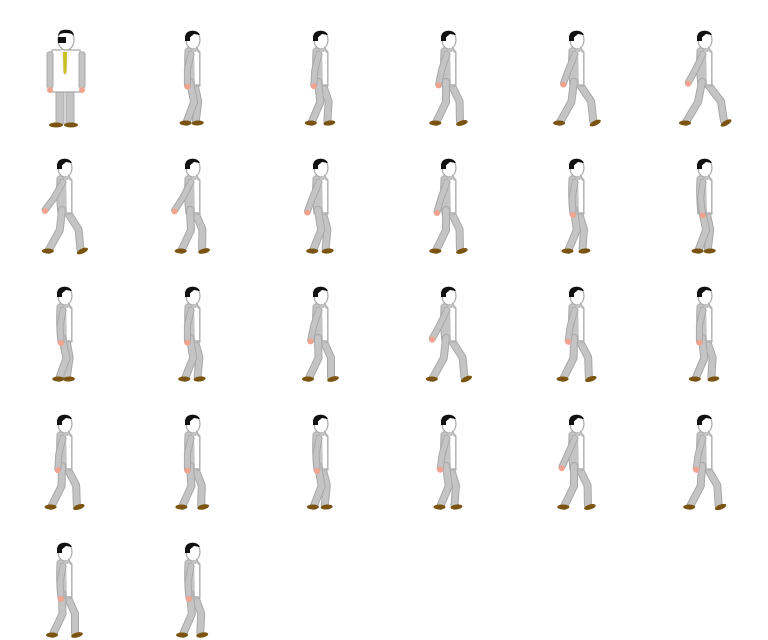 The width and height of the screenshot is (768, 640). I want to click on left-hand, so click(50, 90).